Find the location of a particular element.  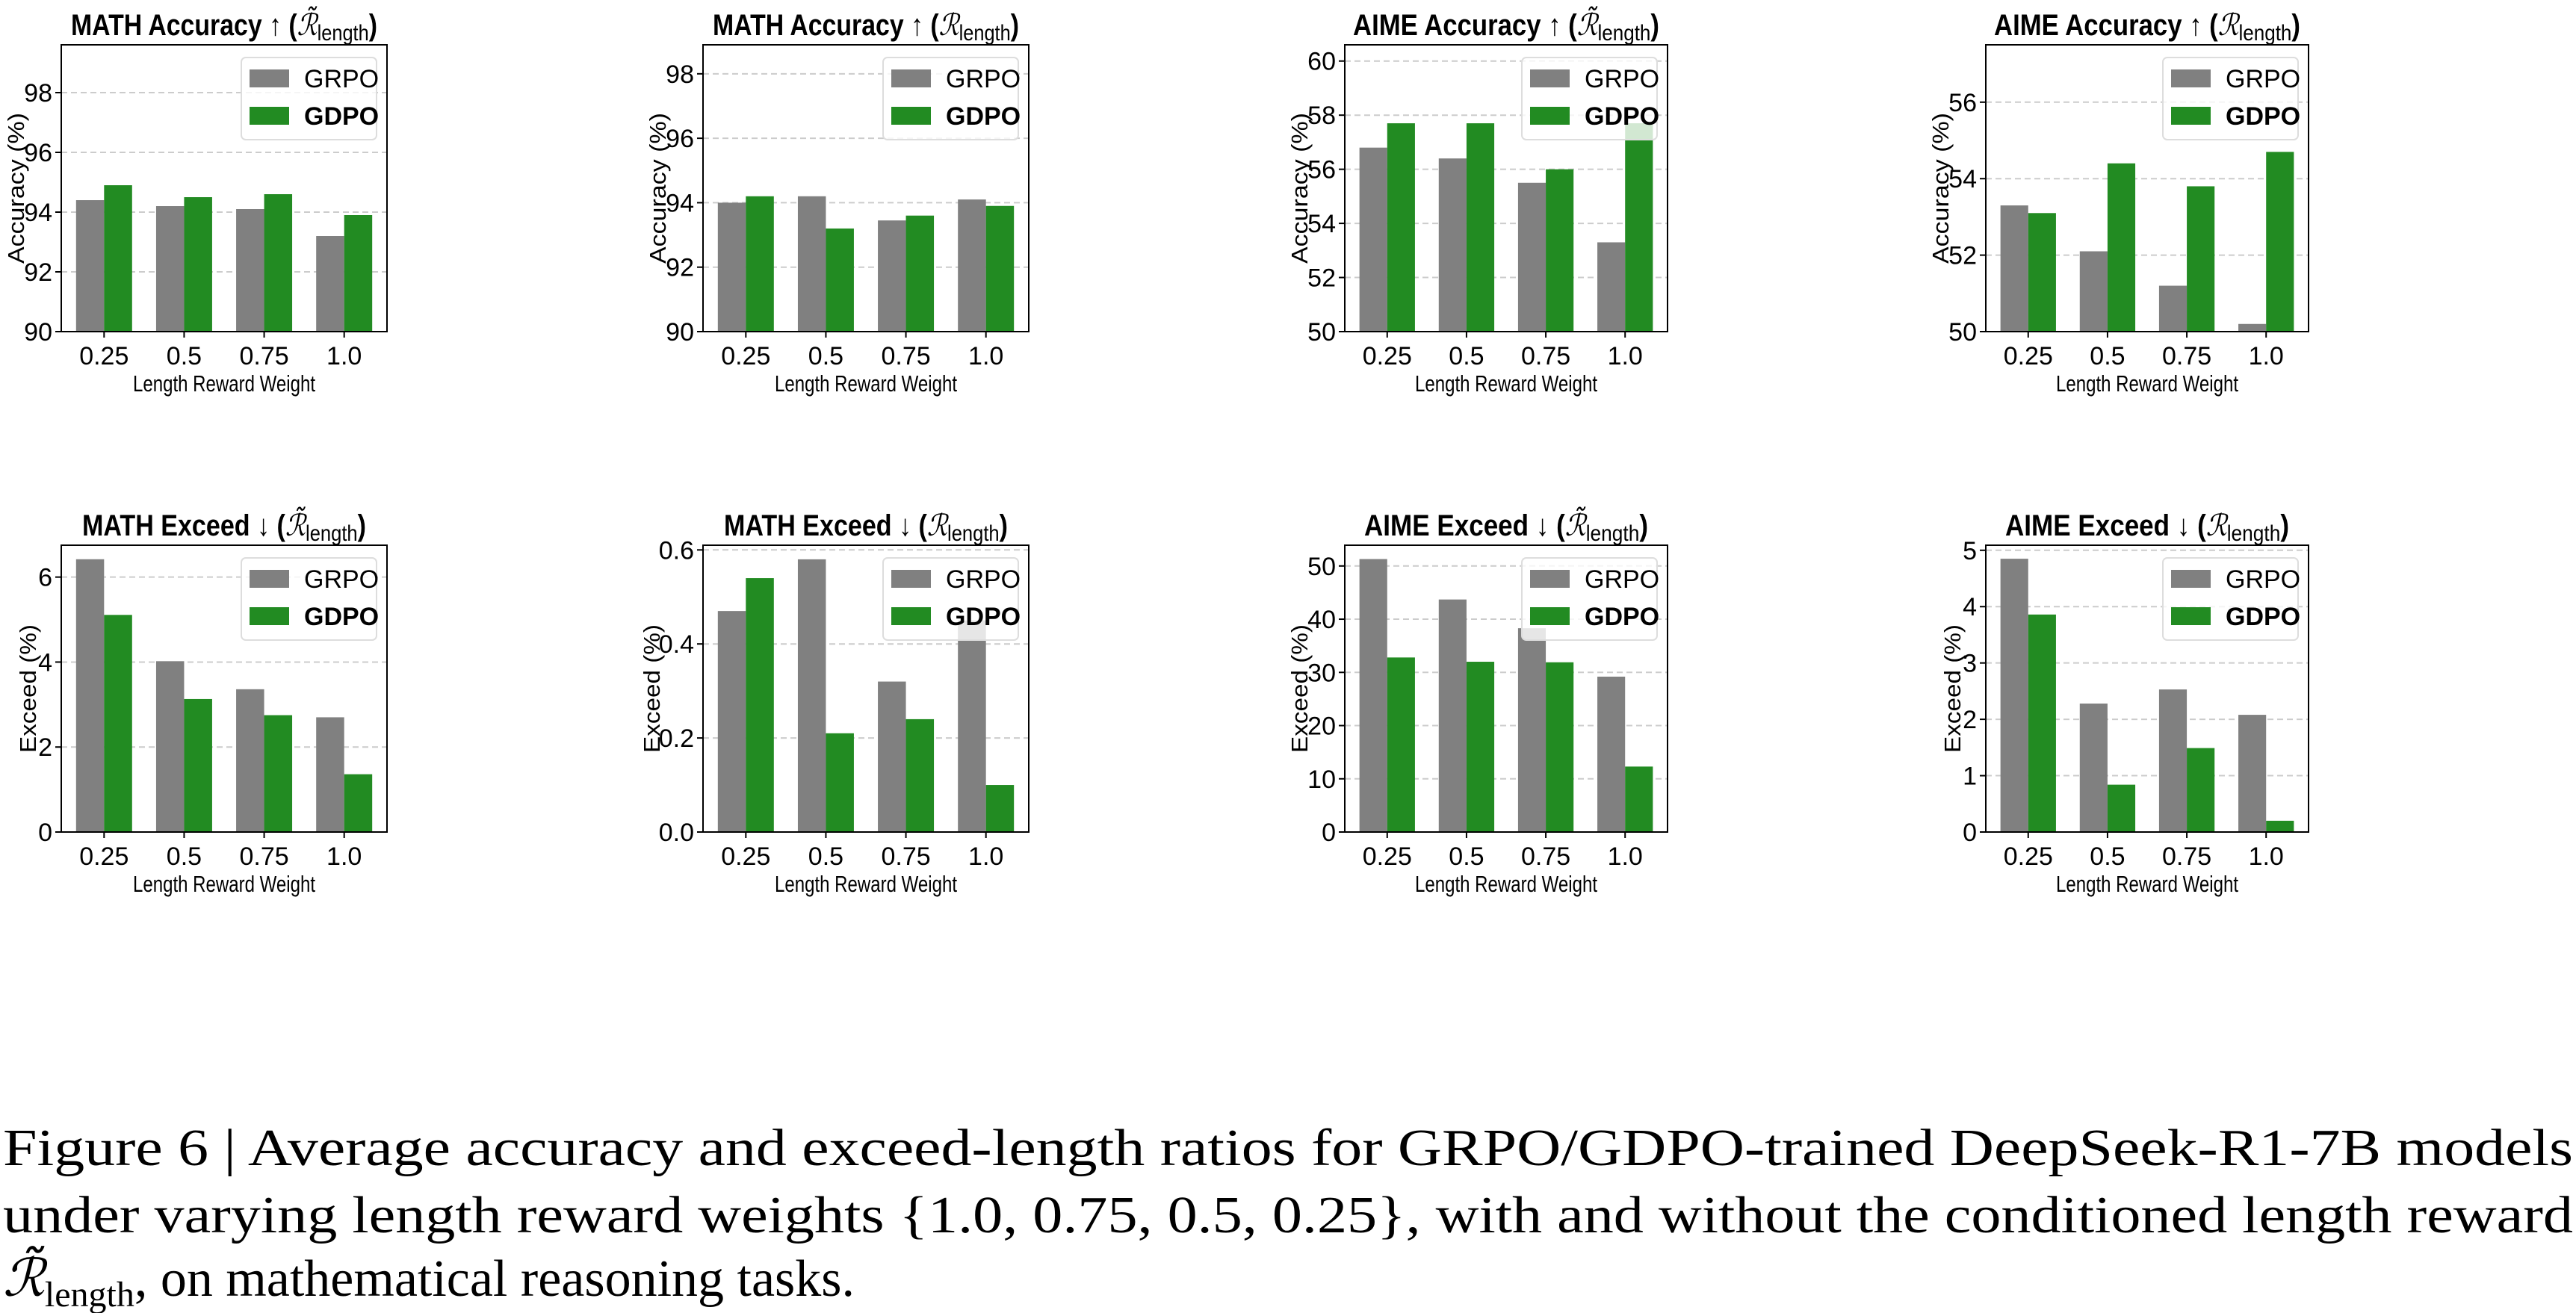

y-tick-label: 54 is located at coordinates (1962, 179).